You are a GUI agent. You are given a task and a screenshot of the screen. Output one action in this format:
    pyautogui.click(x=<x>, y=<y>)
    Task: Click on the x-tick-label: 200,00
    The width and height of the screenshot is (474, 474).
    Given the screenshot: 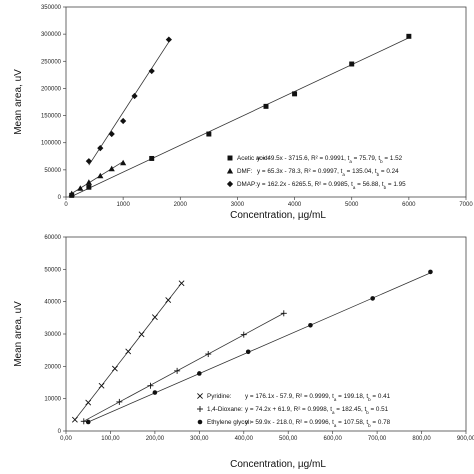 What is the action you would take?
    pyautogui.click(x=155, y=439)
    